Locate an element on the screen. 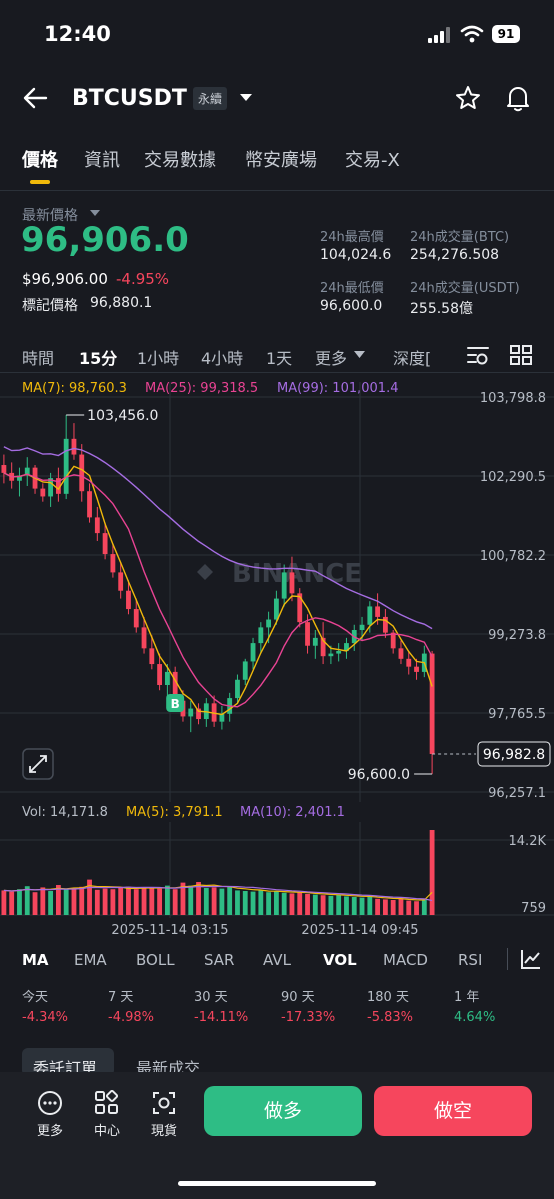 The image size is (554, 1199). perf-period-label: 今天 is located at coordinates (35, 997).